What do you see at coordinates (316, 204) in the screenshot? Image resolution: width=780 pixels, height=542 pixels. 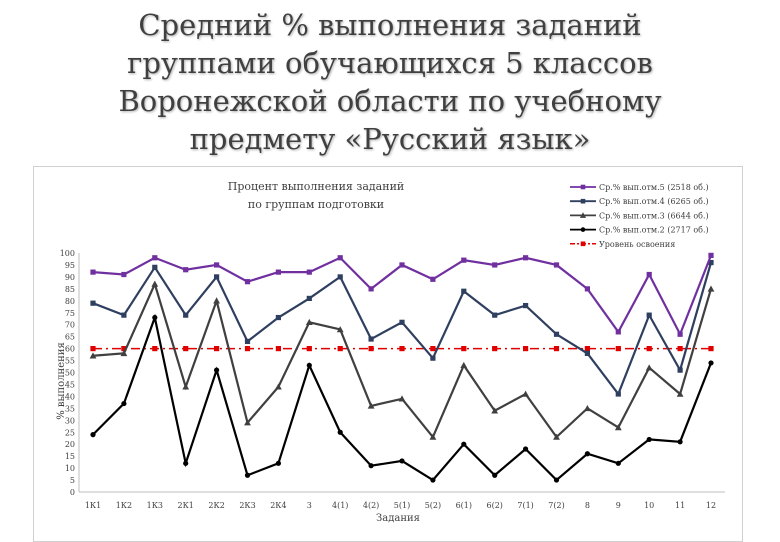 I see `chart-title-line: по группам подготовки` at bounding box center [316, 204].